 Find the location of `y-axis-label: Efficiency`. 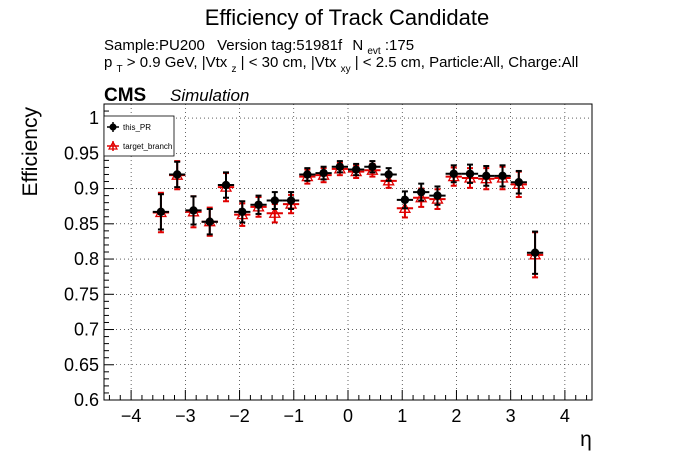

y-axis-label: Efficiency is located at coordinates (30, 152).